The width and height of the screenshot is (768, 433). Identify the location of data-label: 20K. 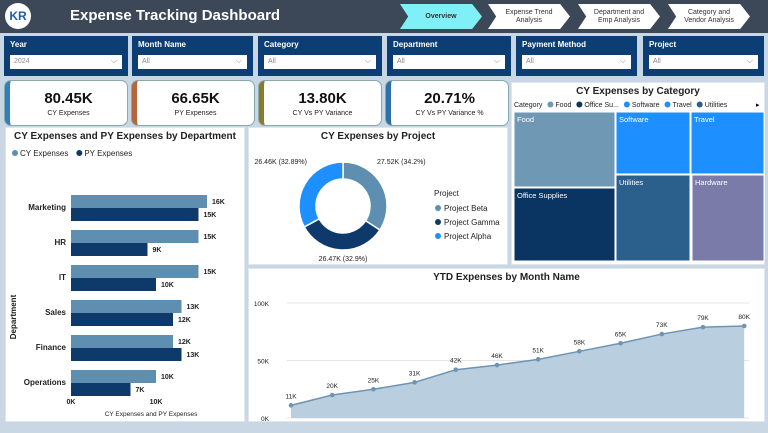
(332, 386).